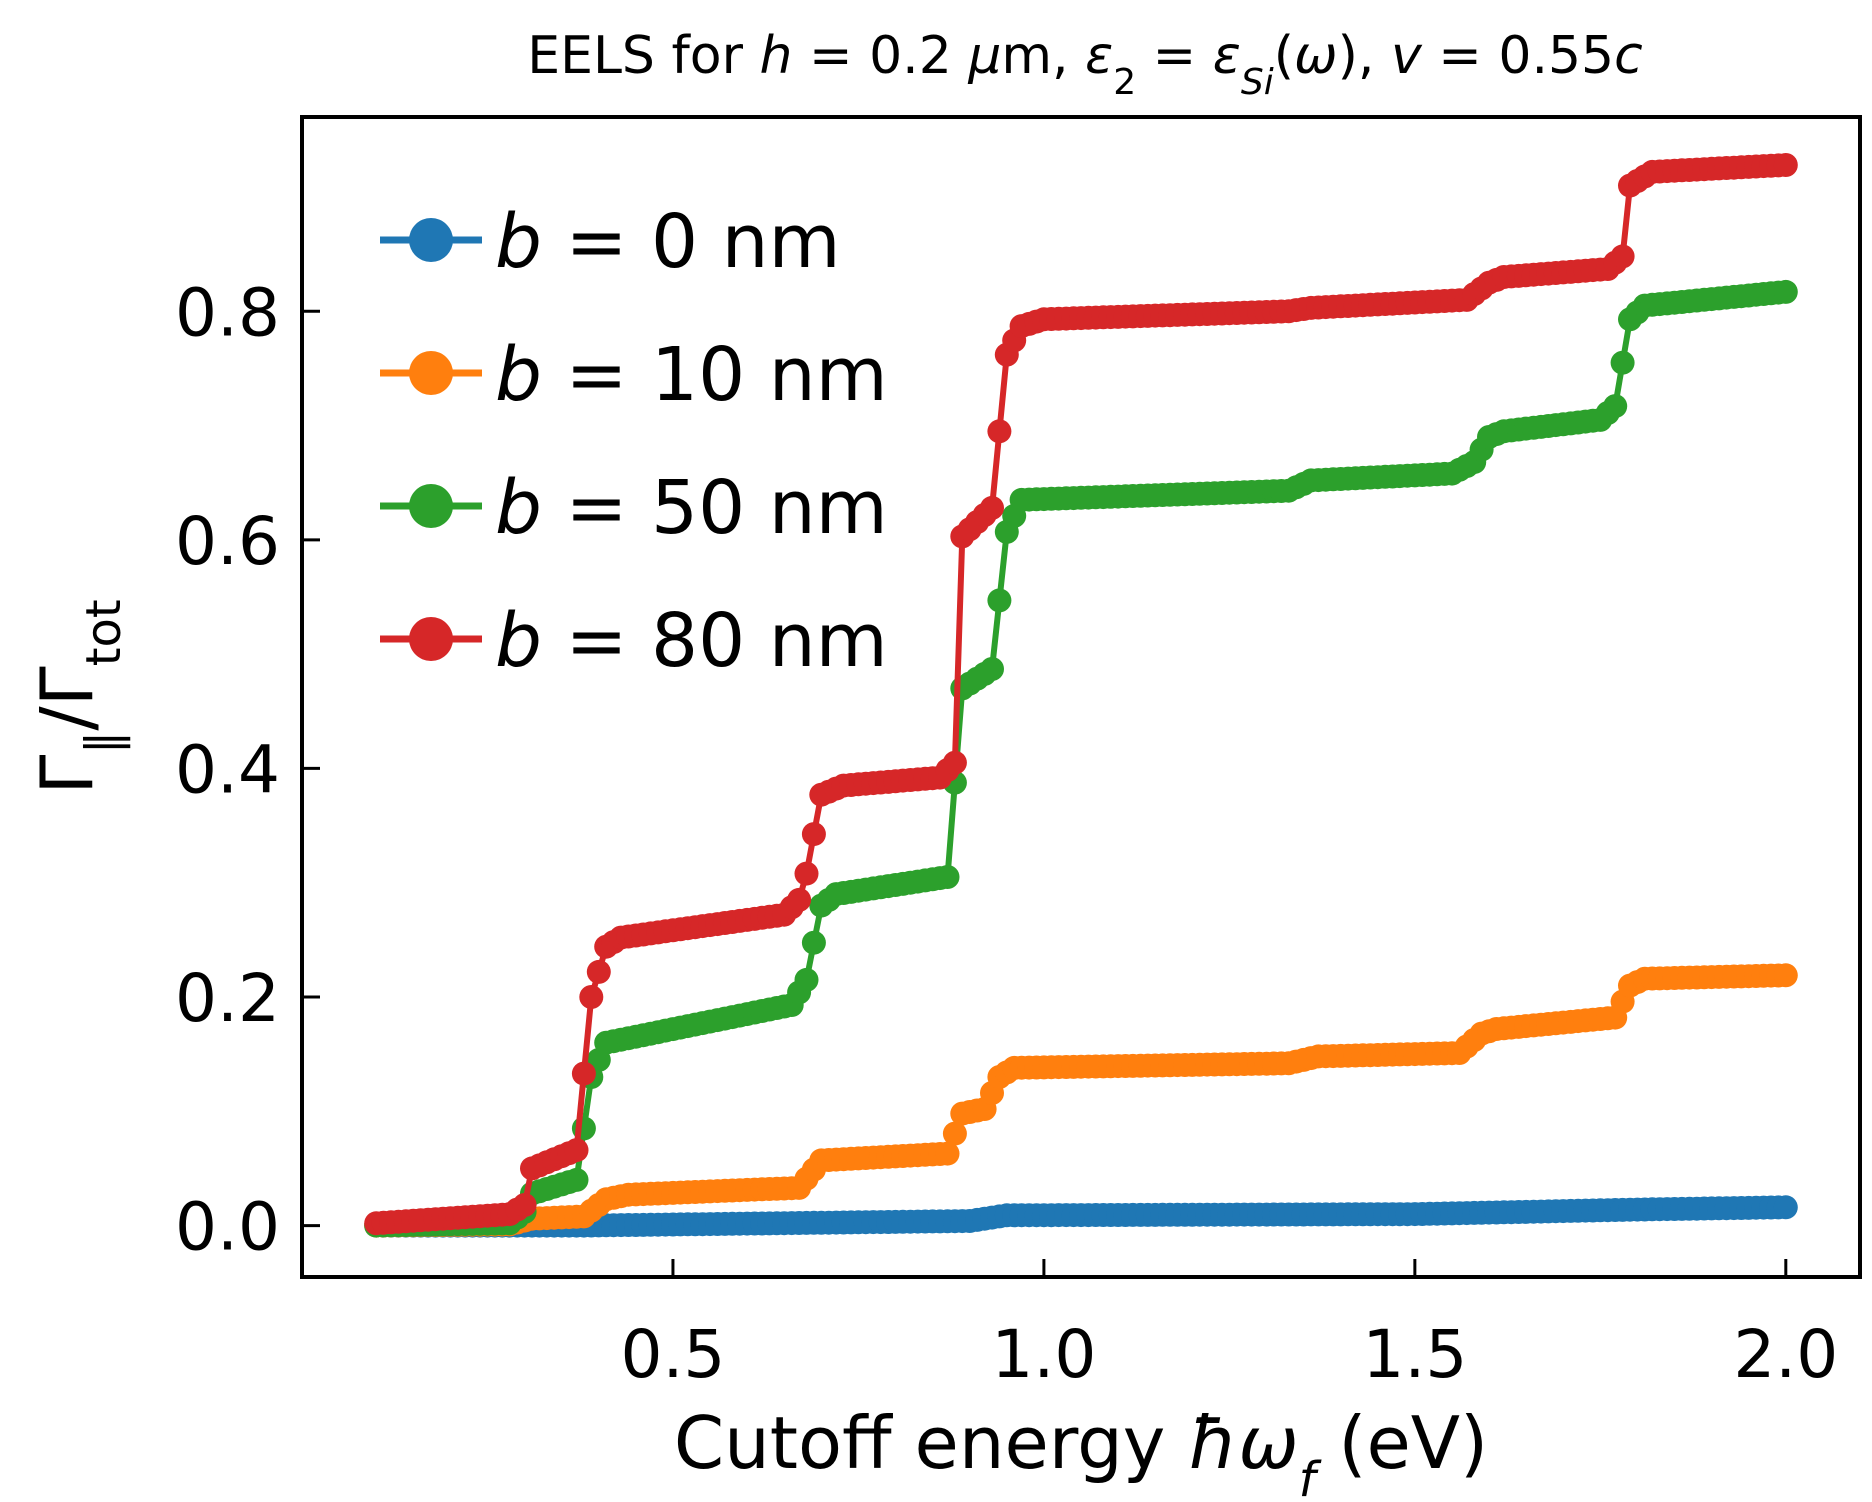 This screenshot has height=1502, width=1872. What do you see at coordinates (672, 1354) in the screenshot?
I see `x-tick-label: 0.5` at bounding box center [672, 1354].